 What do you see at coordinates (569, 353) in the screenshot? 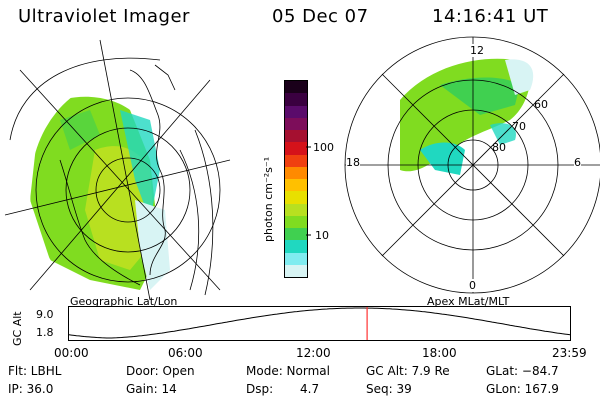
I see `xtick-2359: 23:59` at bounding box center [569, 353].